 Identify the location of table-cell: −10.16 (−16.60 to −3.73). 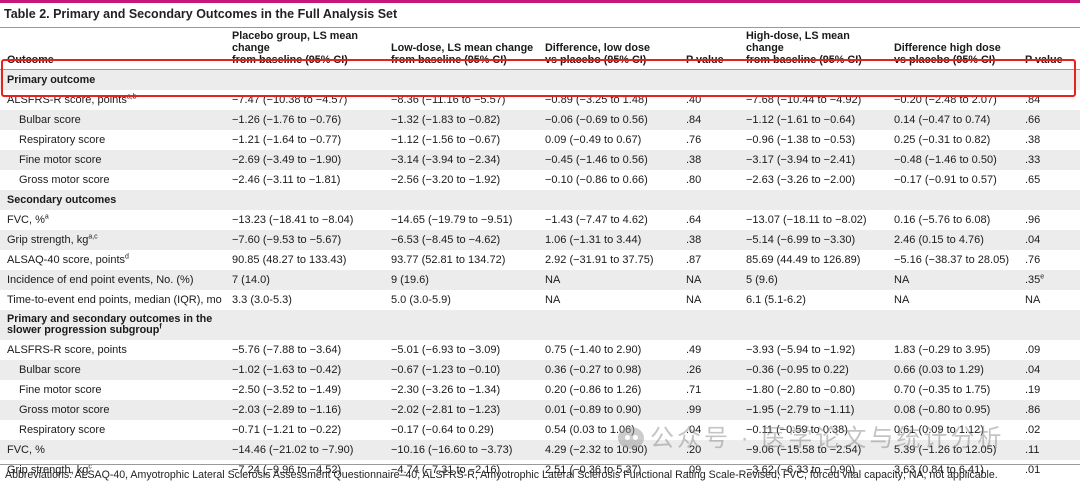
(461, 450).